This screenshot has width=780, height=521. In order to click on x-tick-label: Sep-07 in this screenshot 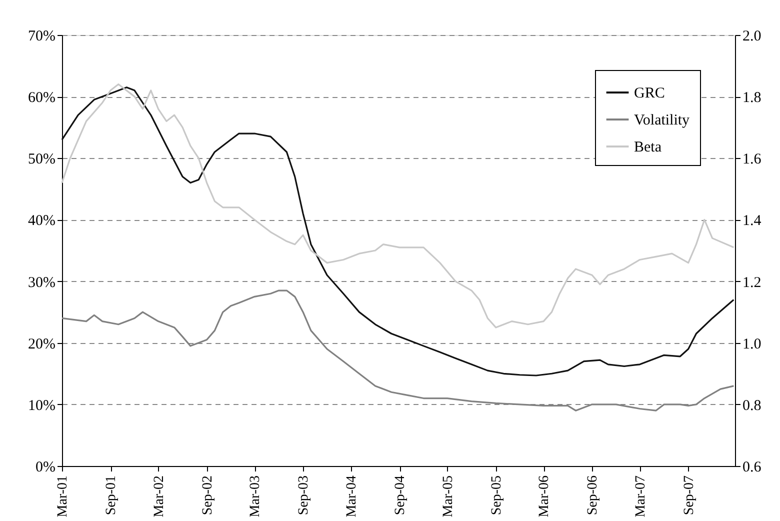, I will do `click(689, 496)`.